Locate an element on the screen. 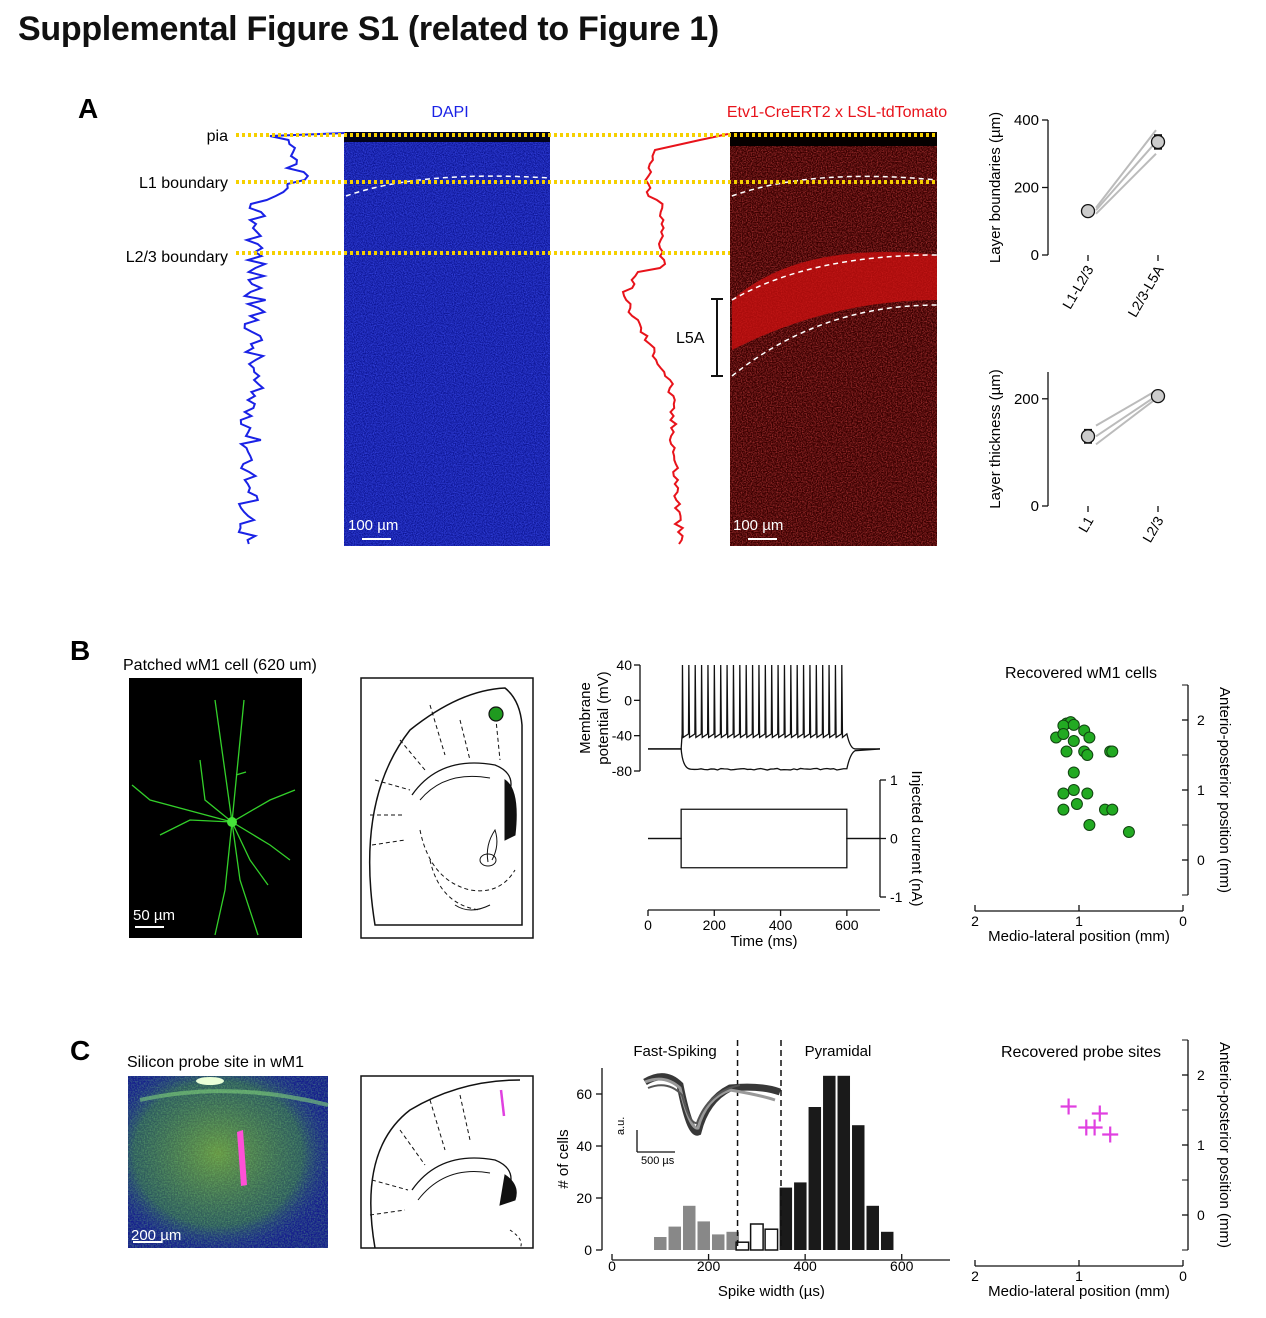 The height and width of the screenshot is (1318, 1266). dapi-intensity-profile is located at coordinates (291, 338).